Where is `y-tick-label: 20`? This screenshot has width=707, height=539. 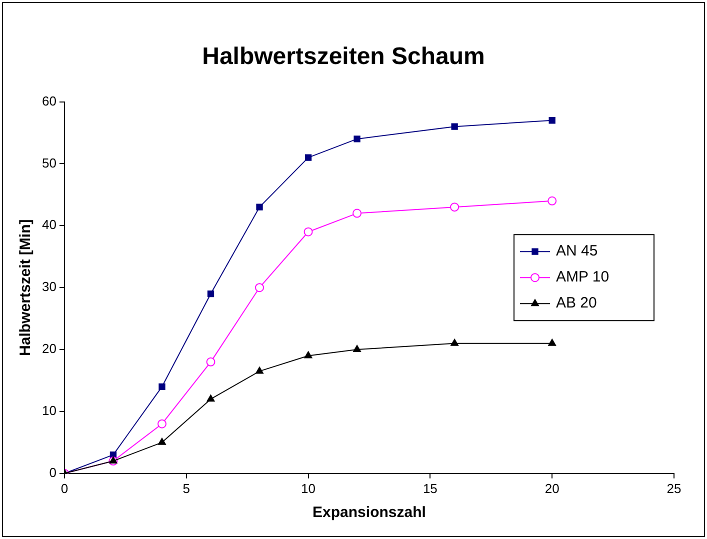
y-tick-label: 20 is located at coordinates (49, 348).